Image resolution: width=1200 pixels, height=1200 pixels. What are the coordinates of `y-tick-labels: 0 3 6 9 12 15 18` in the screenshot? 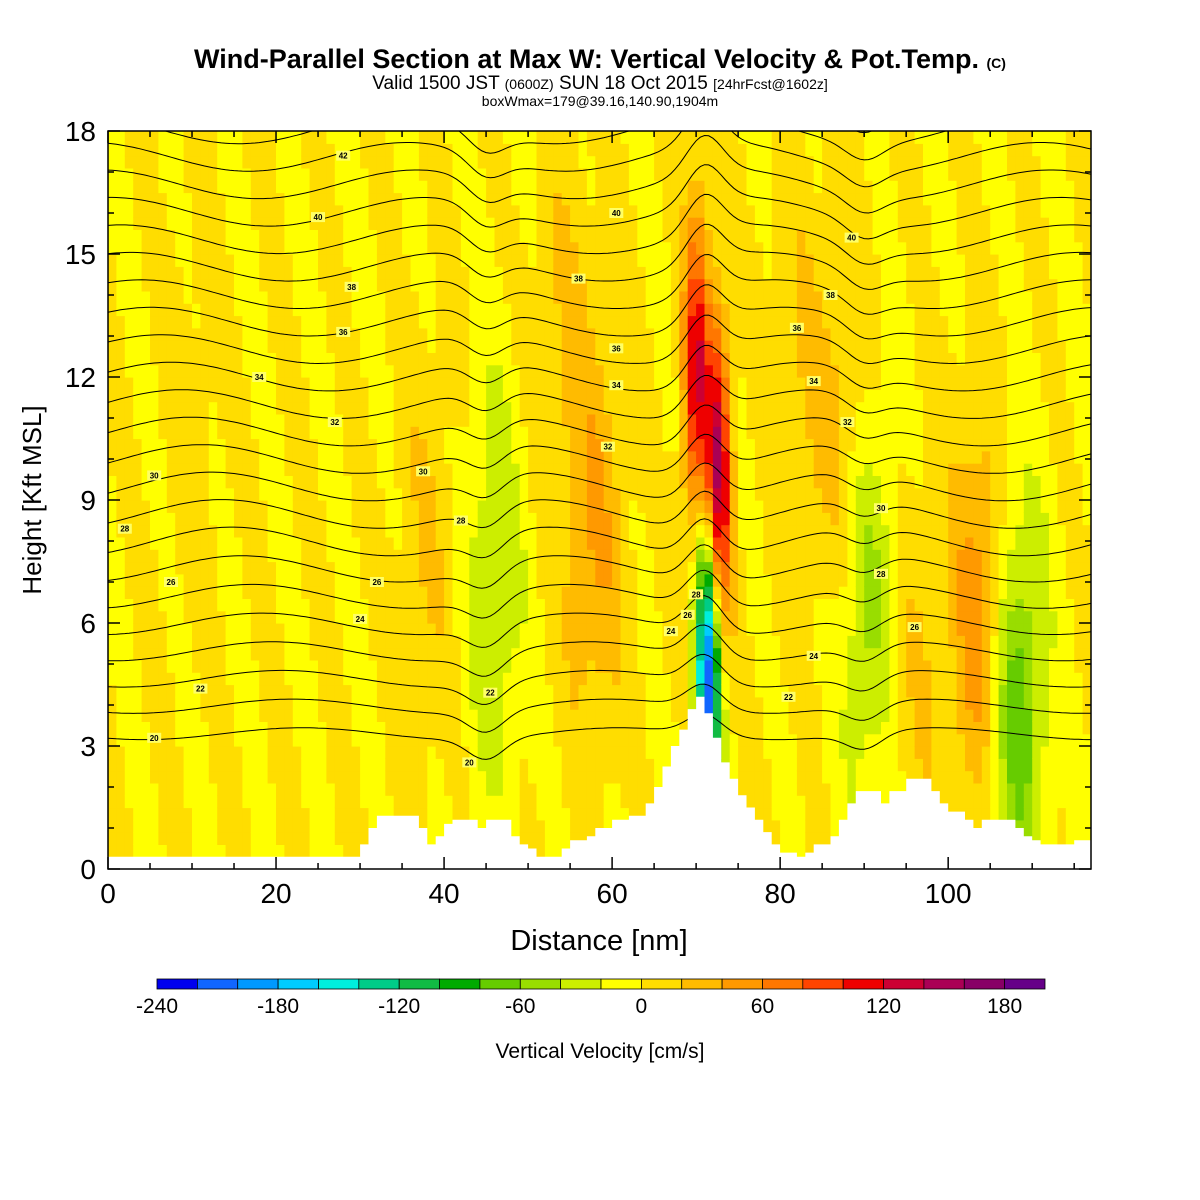 It's located at (80, 500).